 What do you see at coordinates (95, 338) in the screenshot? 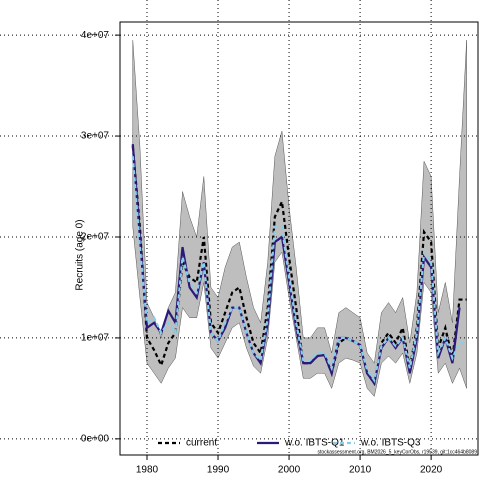
I see `y-tick-label: 1e+07` at bounding box center [95, 338].